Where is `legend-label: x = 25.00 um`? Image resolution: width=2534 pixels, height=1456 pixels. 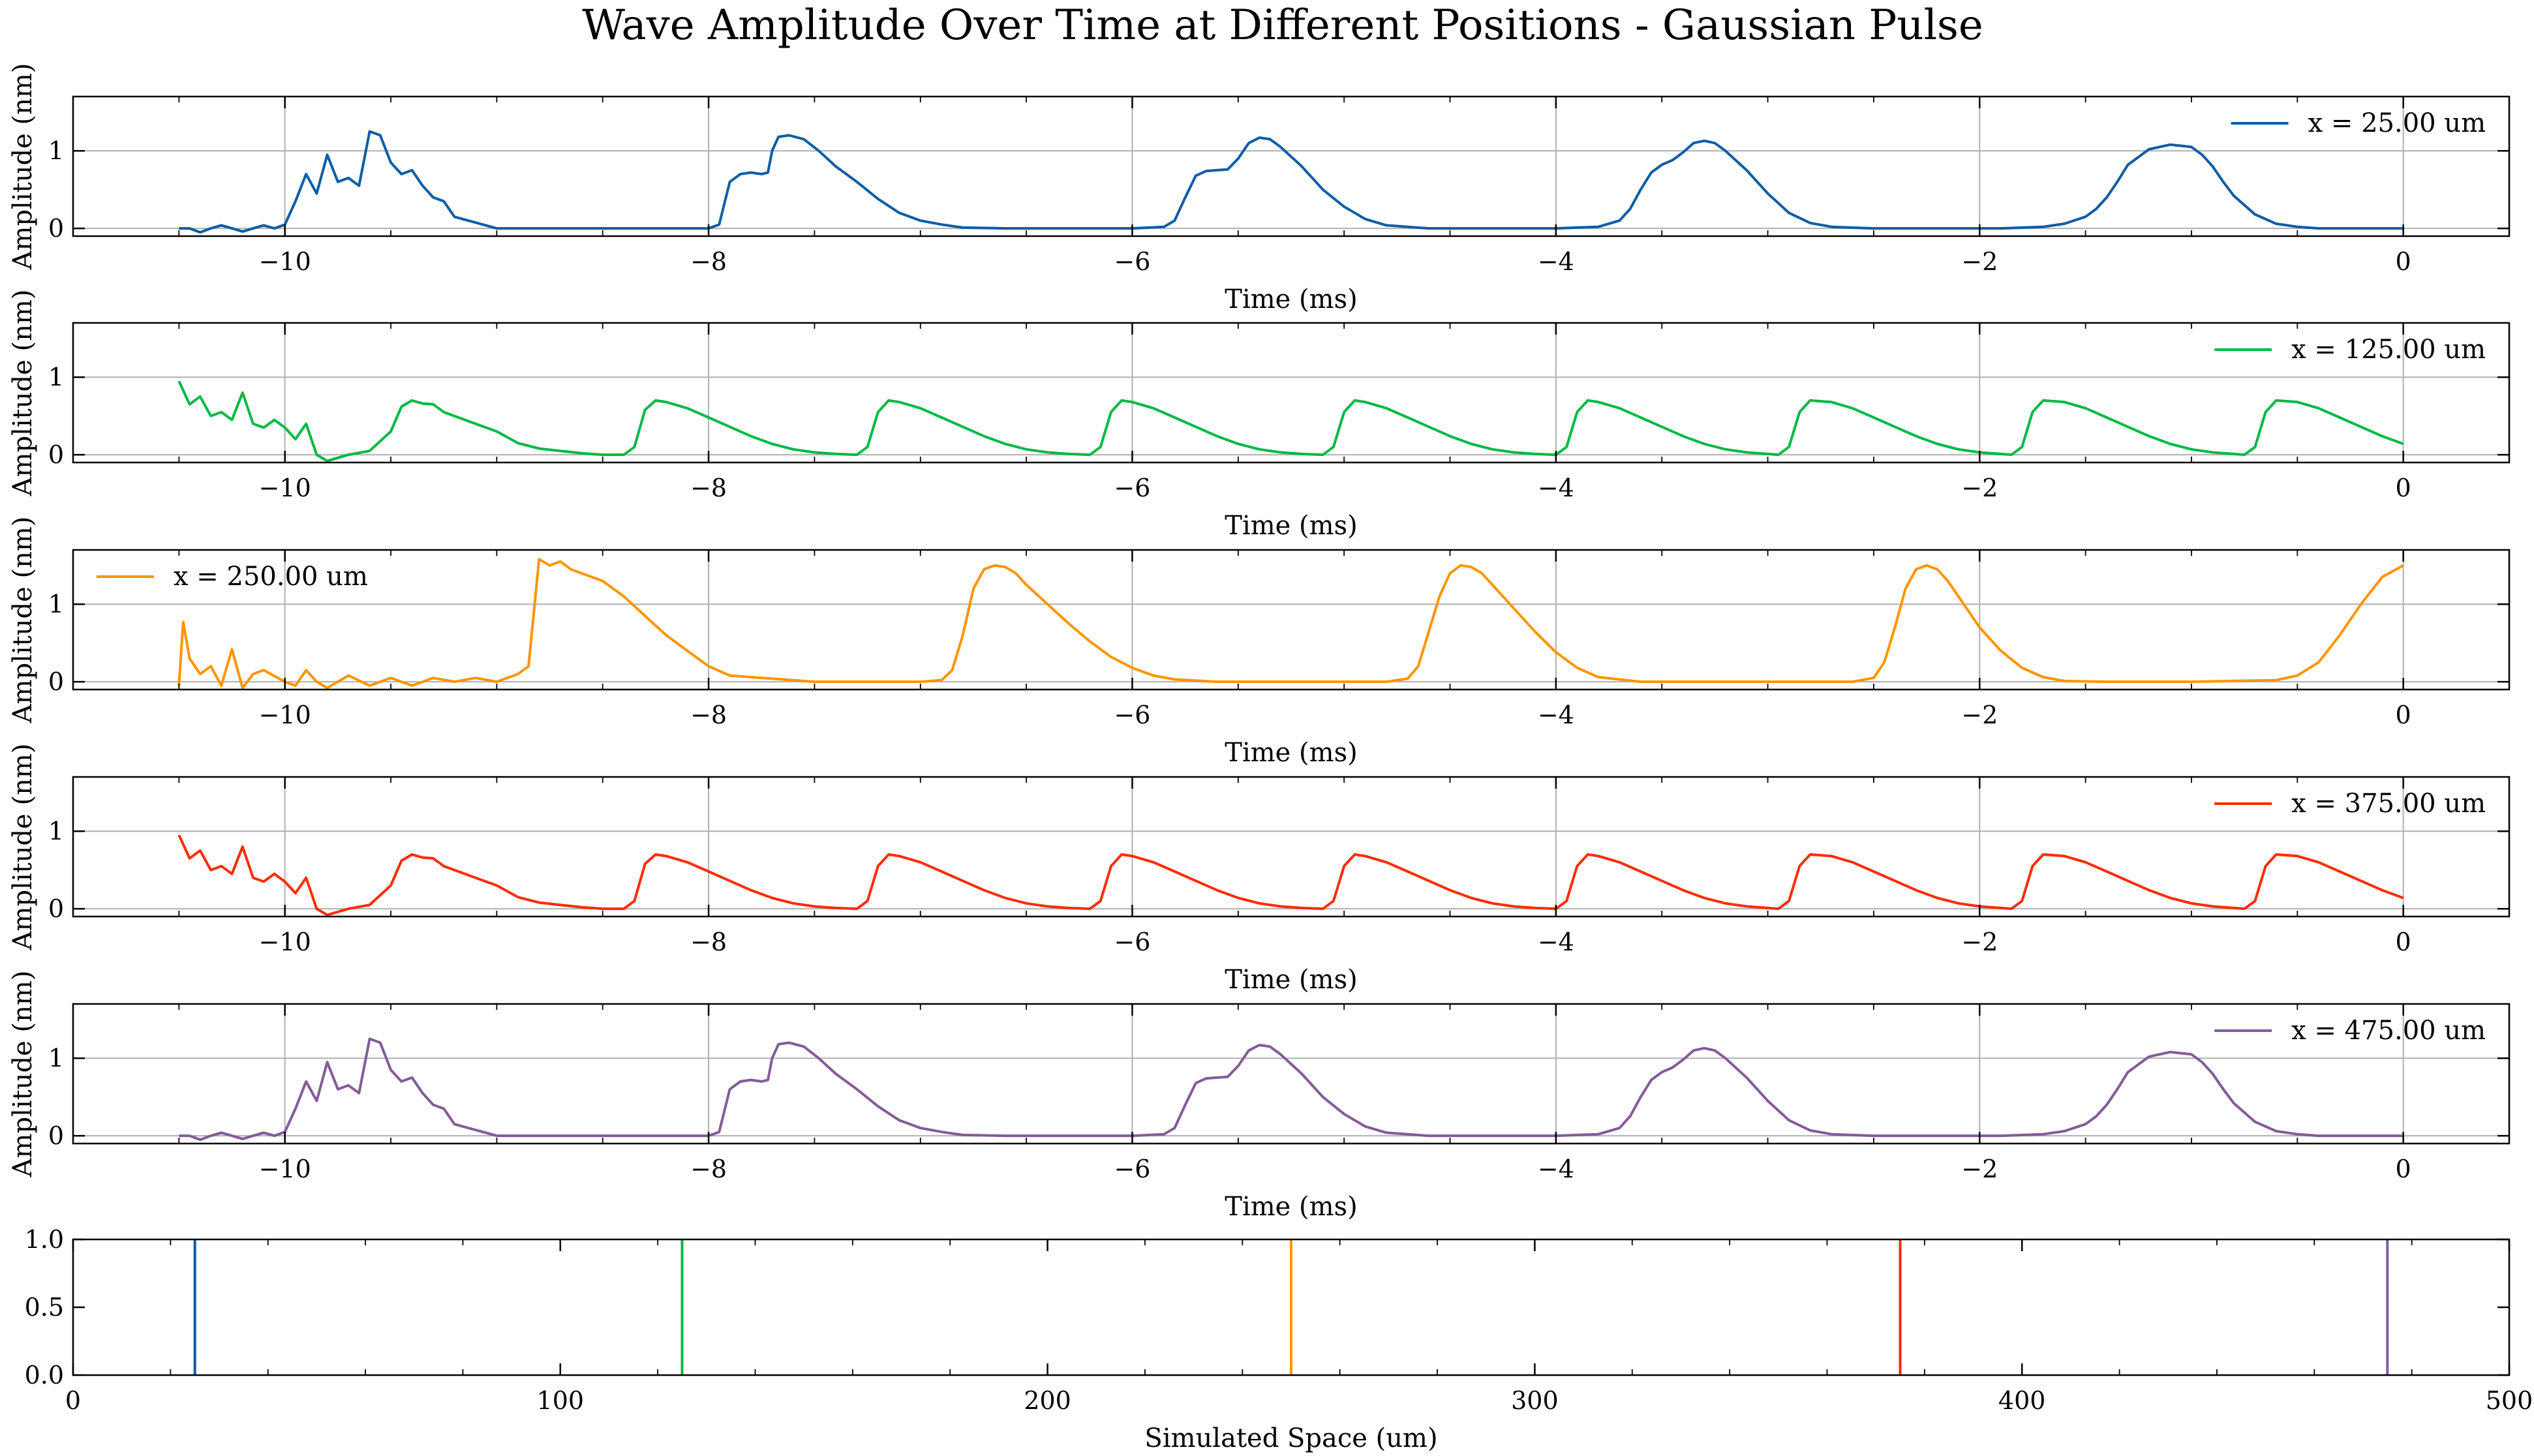
legend-label: x = 25.00 um is located at coordinates (2397, 123).